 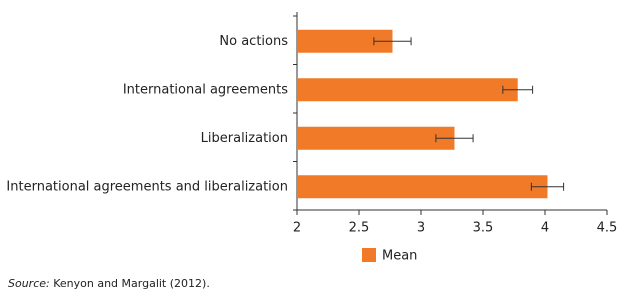 I want to click on x-tick-label: 4, so click(x=545, y=228).